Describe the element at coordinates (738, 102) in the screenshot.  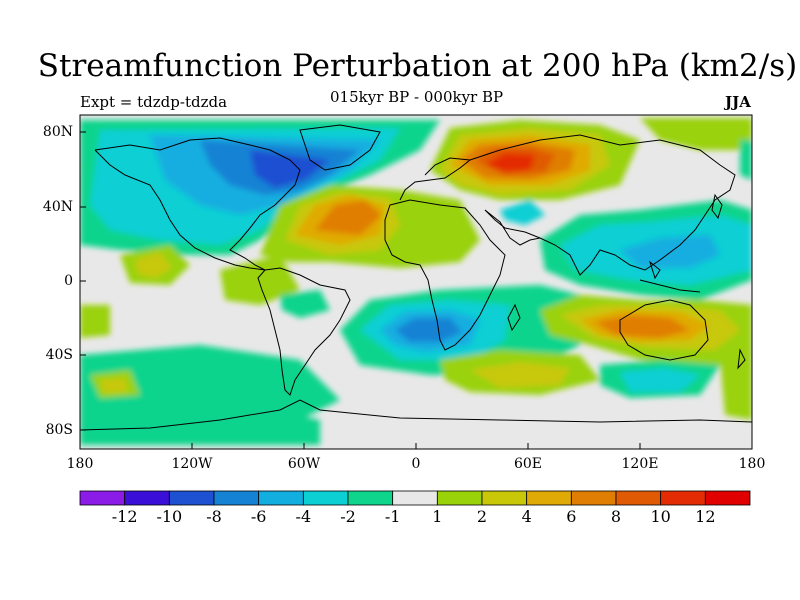
I see `season-label: JJA` at that location.